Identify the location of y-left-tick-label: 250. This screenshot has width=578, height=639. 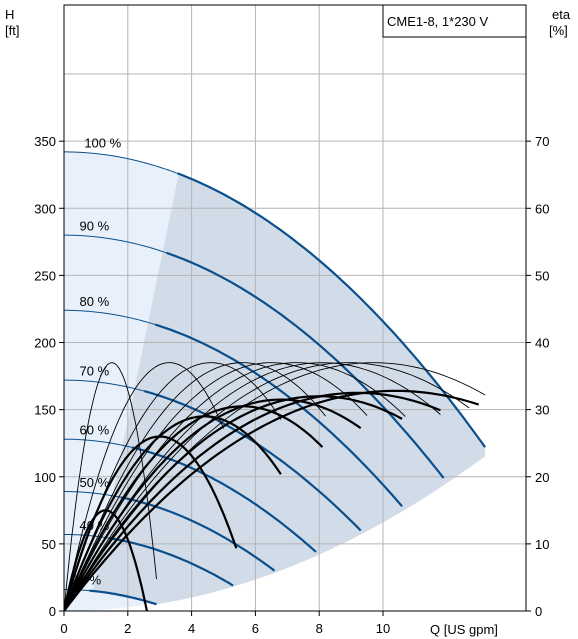
(45, 275).